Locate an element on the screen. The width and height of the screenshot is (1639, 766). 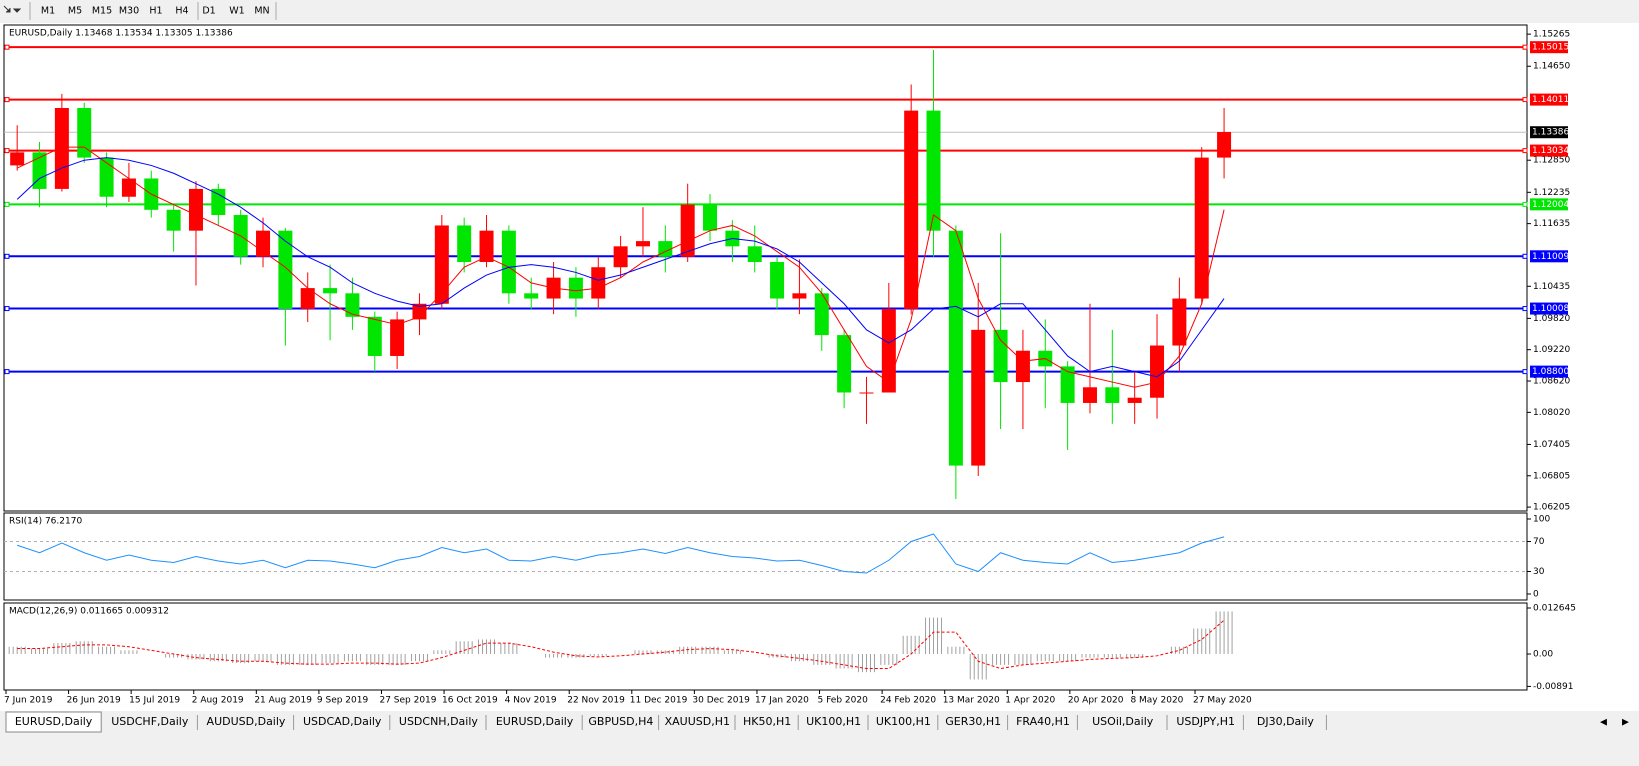
tab-label: GER30,H1 is located at coordinates (973, 721).